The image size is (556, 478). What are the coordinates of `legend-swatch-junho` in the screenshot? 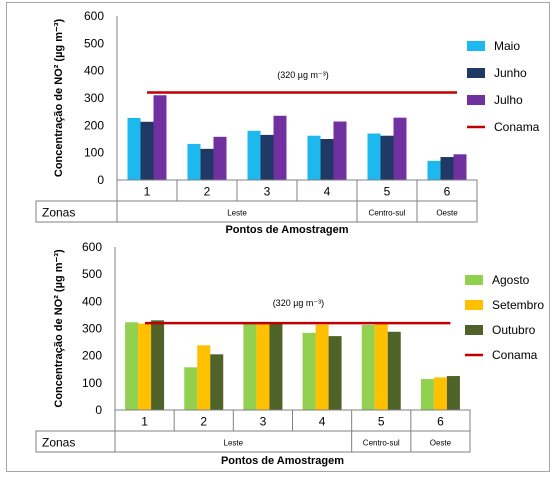 It's located at (476, 73).